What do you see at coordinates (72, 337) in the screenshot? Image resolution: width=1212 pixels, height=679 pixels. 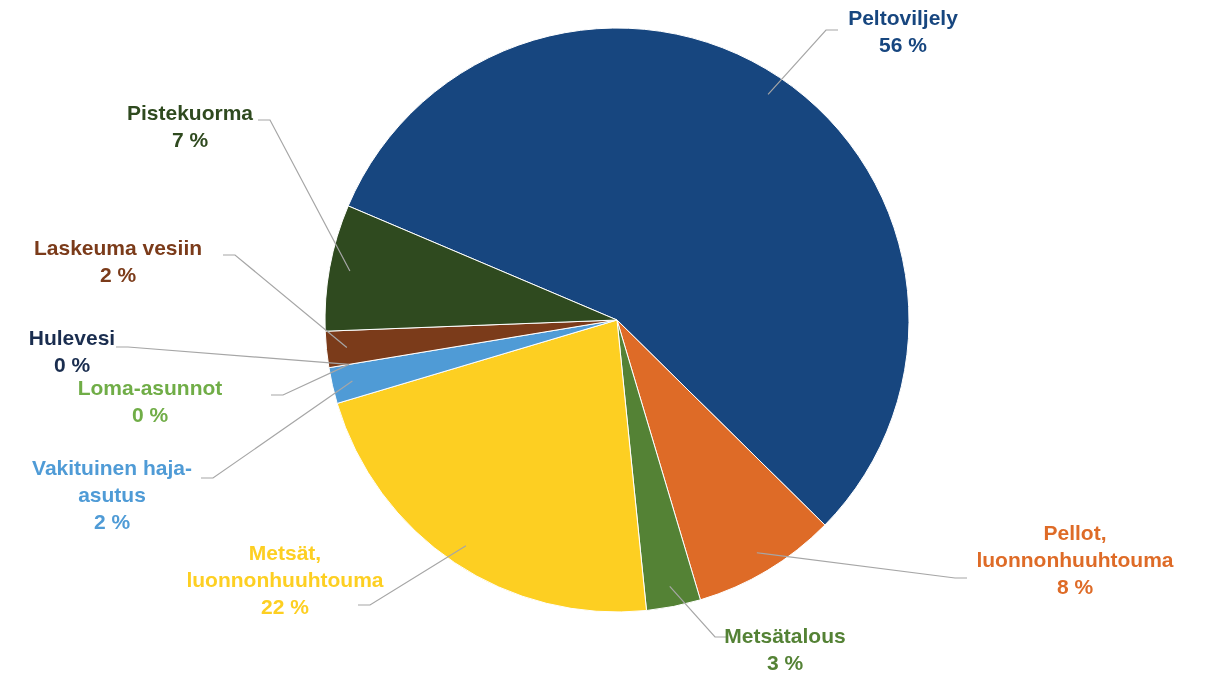 I see `category-label: Hulevesi` at bounding box center [72, 337].